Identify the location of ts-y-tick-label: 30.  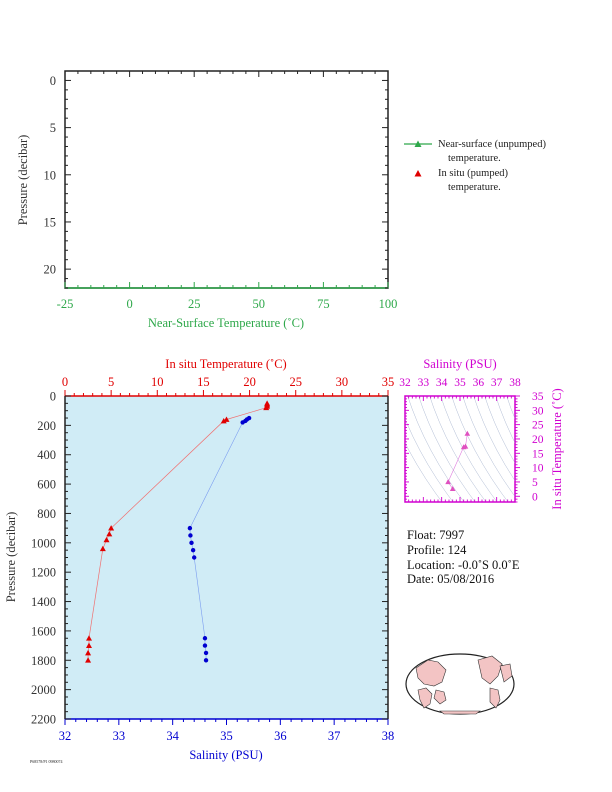
(538, 411).